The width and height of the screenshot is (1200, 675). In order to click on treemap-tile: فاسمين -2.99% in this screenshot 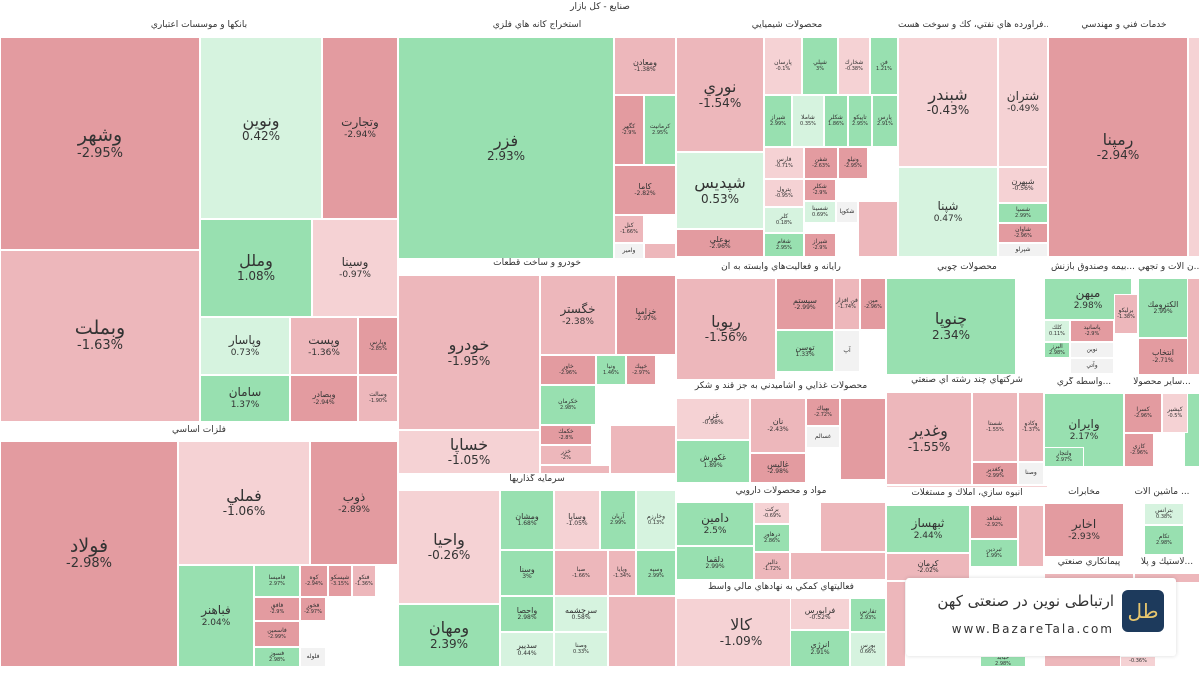, I will do `click(277, 634)`.